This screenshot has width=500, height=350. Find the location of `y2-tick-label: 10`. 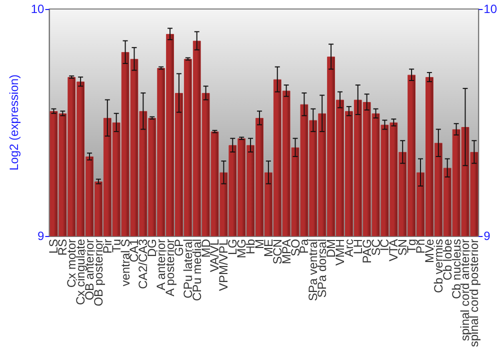

y2-tick-label: 10 is located at coordinates (491, 9).